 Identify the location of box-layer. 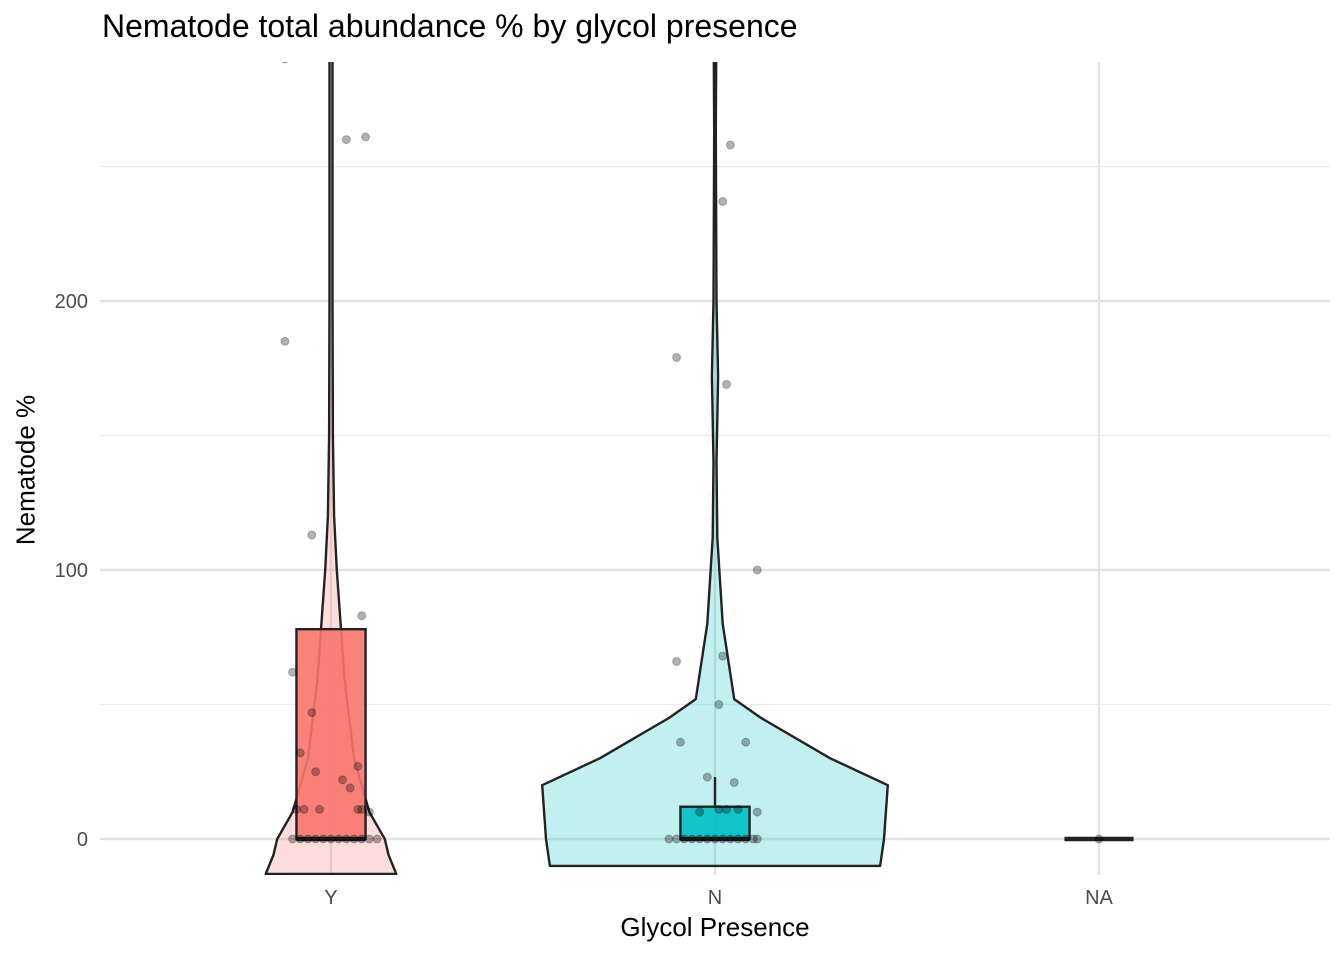
(714, 734).